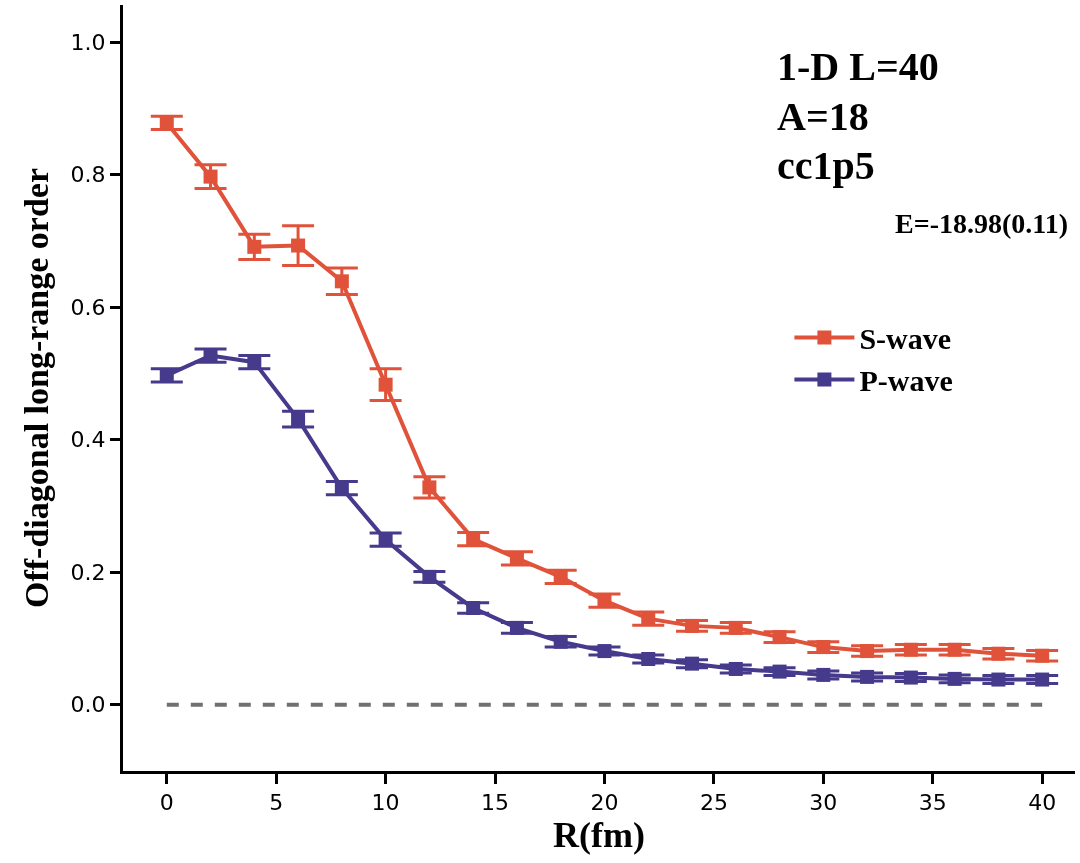 The height and width of the screenshot is (863, 1080). What do you see at coordinates (826, 165) in the screenshot?
I see `annotation: cc1p5` at bounding box center [826, 165].